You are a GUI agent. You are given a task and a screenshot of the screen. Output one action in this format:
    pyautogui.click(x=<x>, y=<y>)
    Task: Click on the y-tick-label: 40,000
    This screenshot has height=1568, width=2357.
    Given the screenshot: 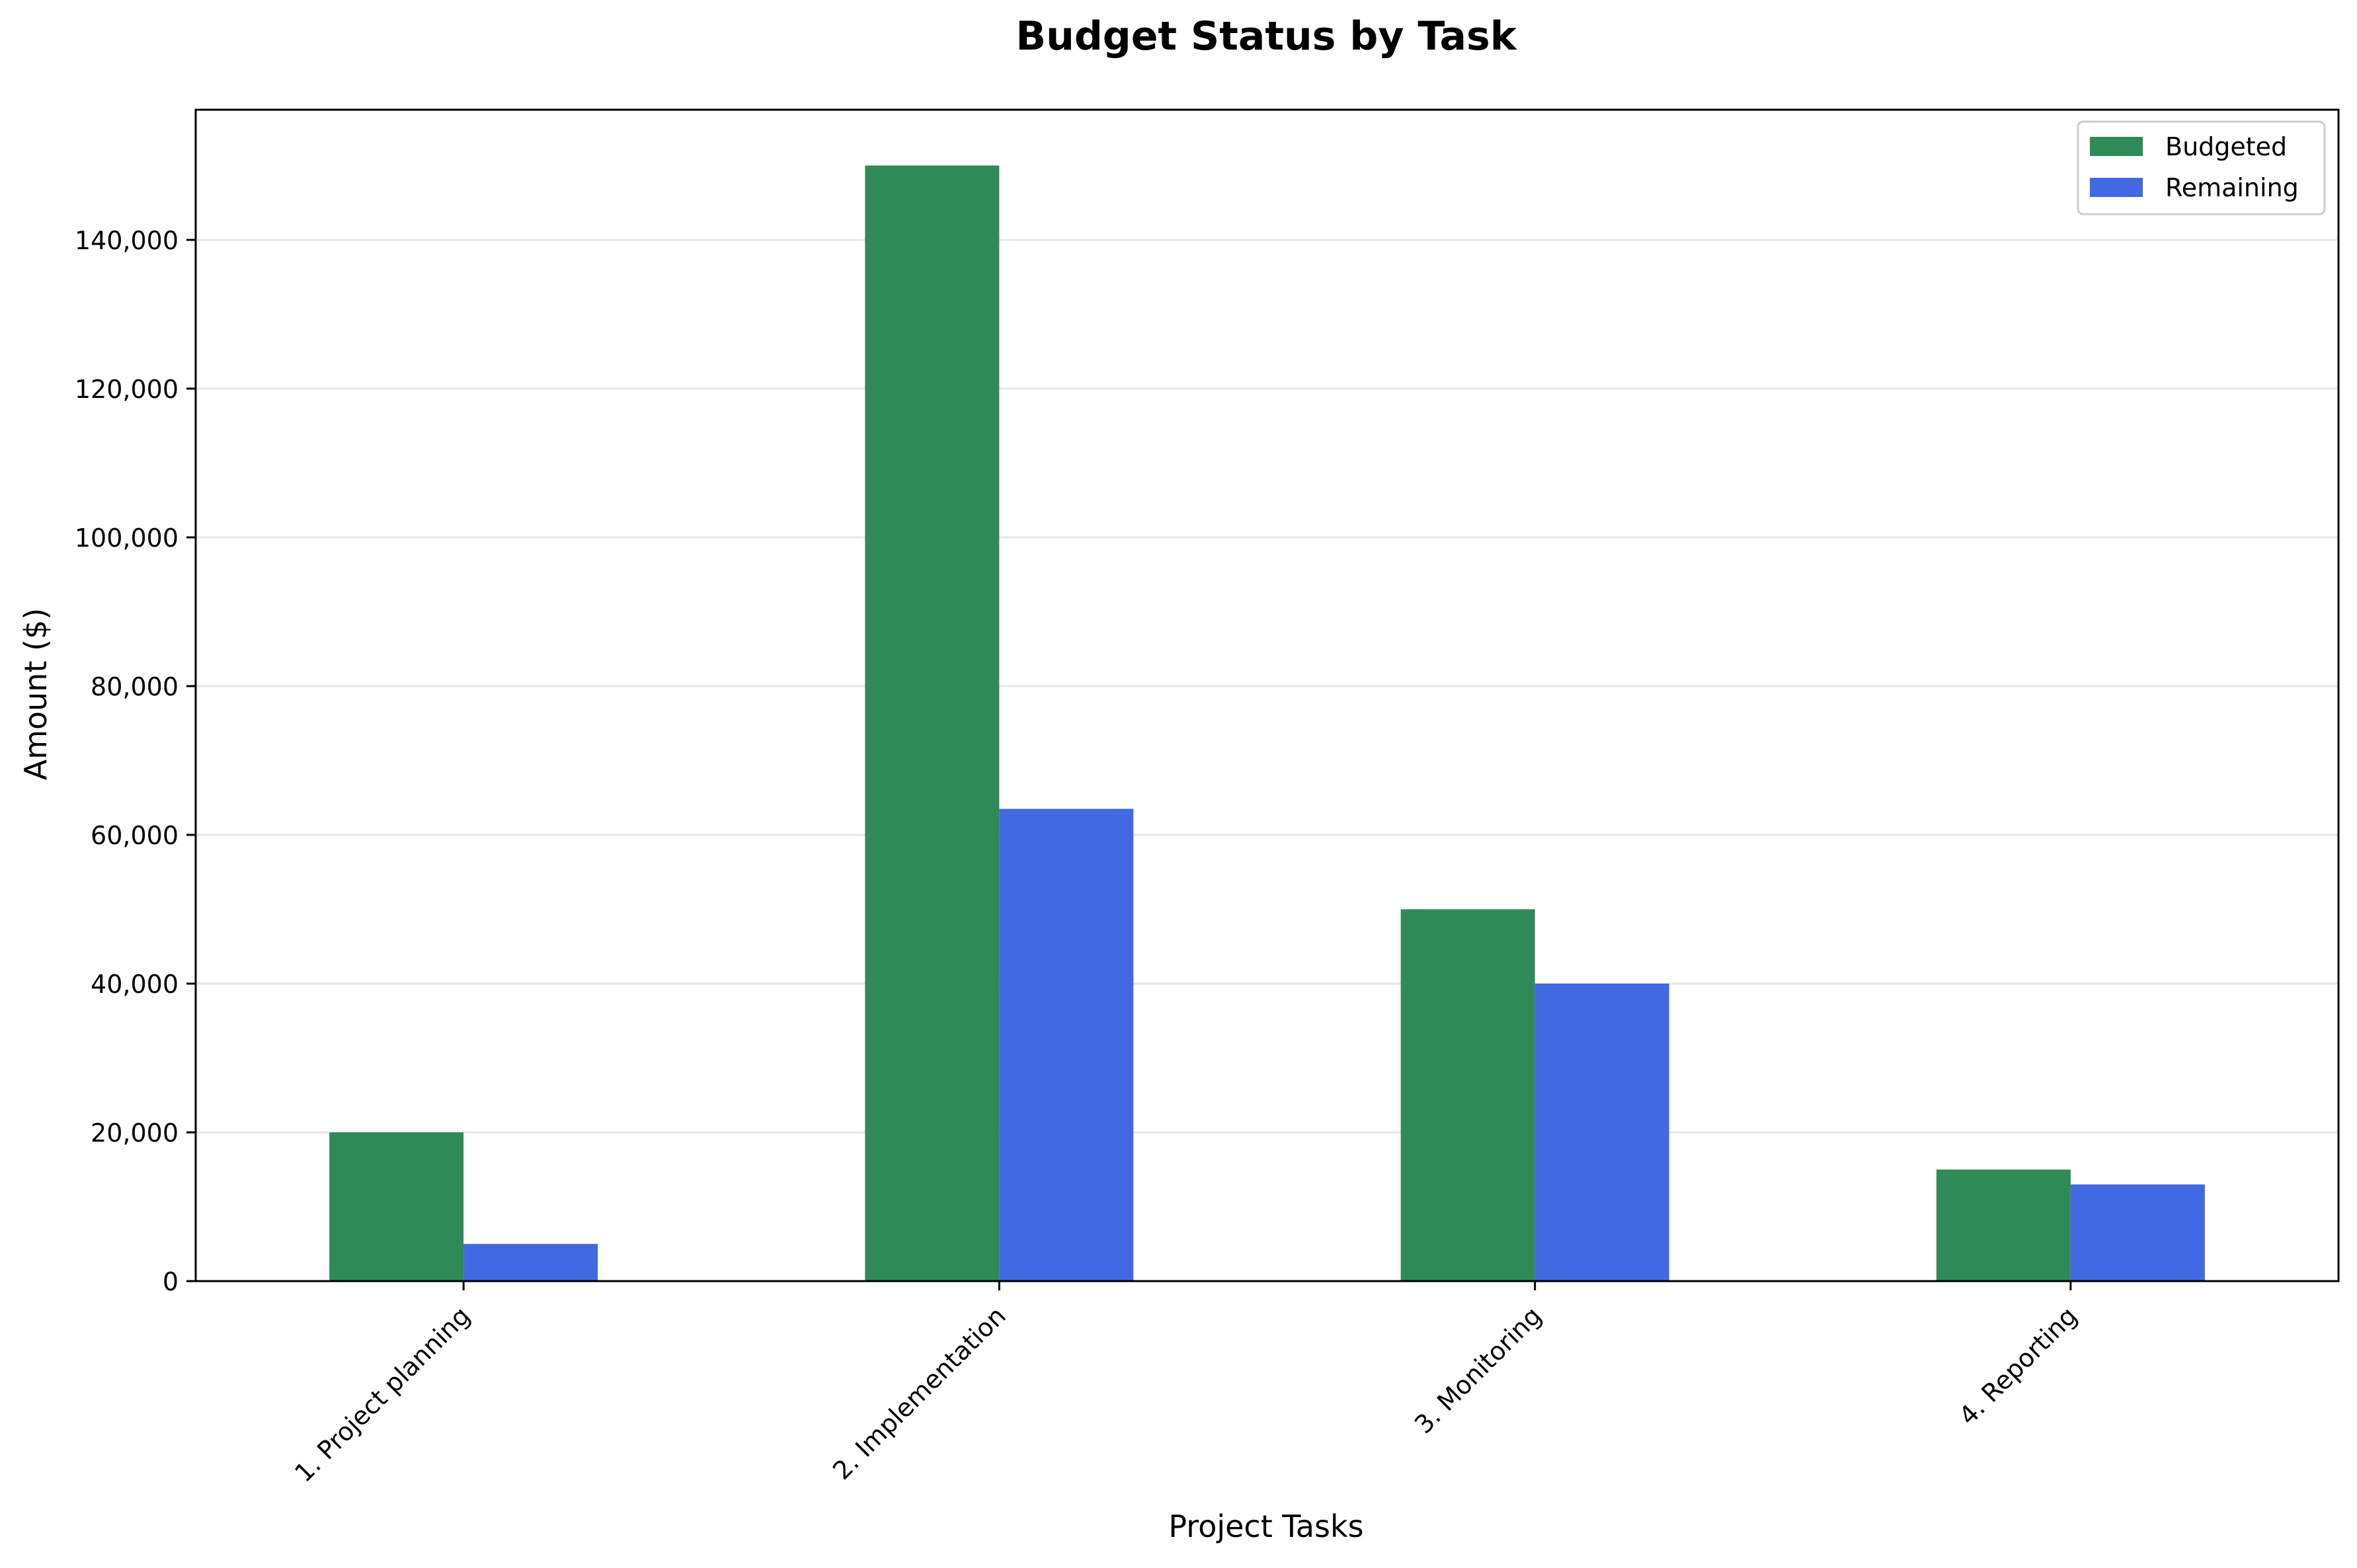 What is the action you would take?
    pyautogui.click(x=135, y=984)
    